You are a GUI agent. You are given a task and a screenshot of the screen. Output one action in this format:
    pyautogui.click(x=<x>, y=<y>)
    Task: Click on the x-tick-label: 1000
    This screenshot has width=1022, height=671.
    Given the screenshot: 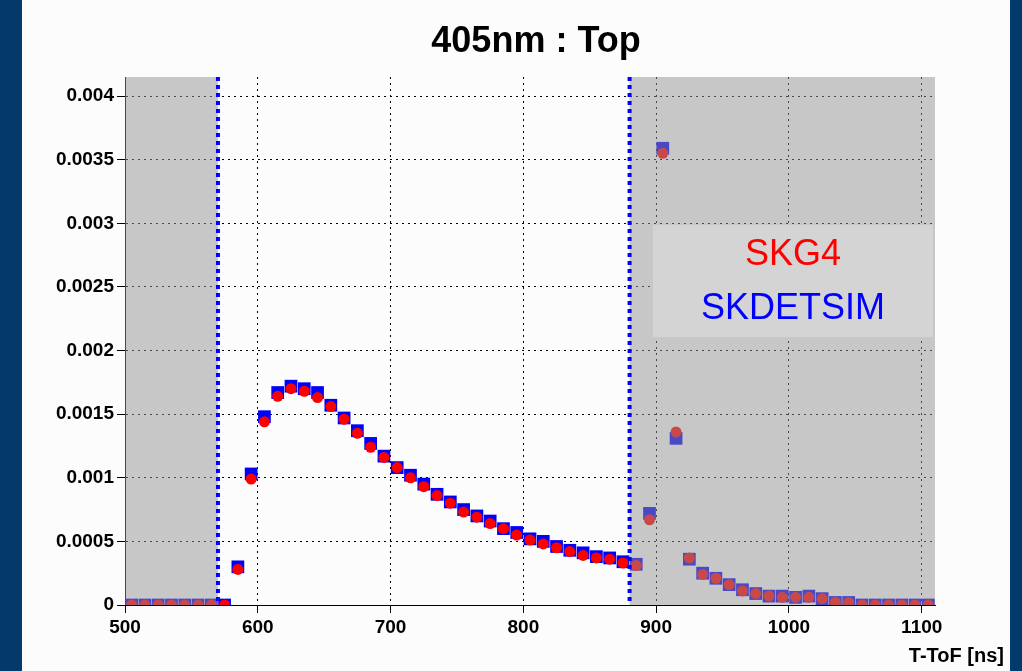 What is the action you would take?
    pyautogui.click(x=789, y=626)
    